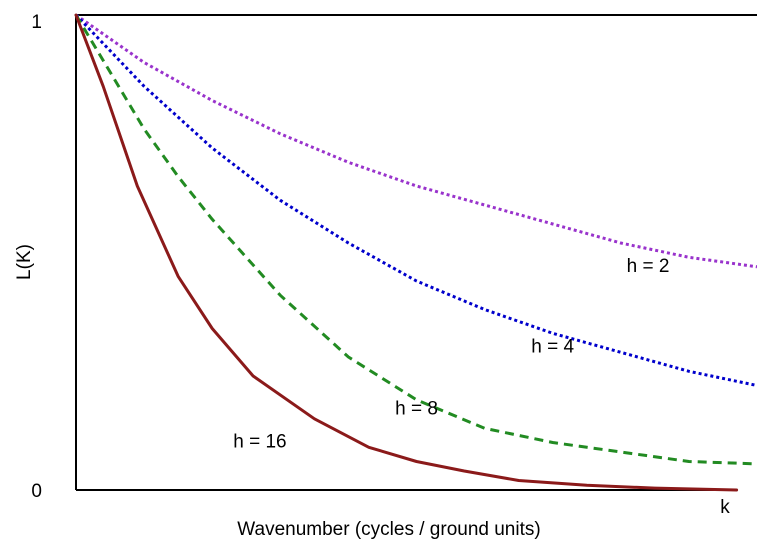  I want to click on y-axis-title: L(K), so click(24, 262).